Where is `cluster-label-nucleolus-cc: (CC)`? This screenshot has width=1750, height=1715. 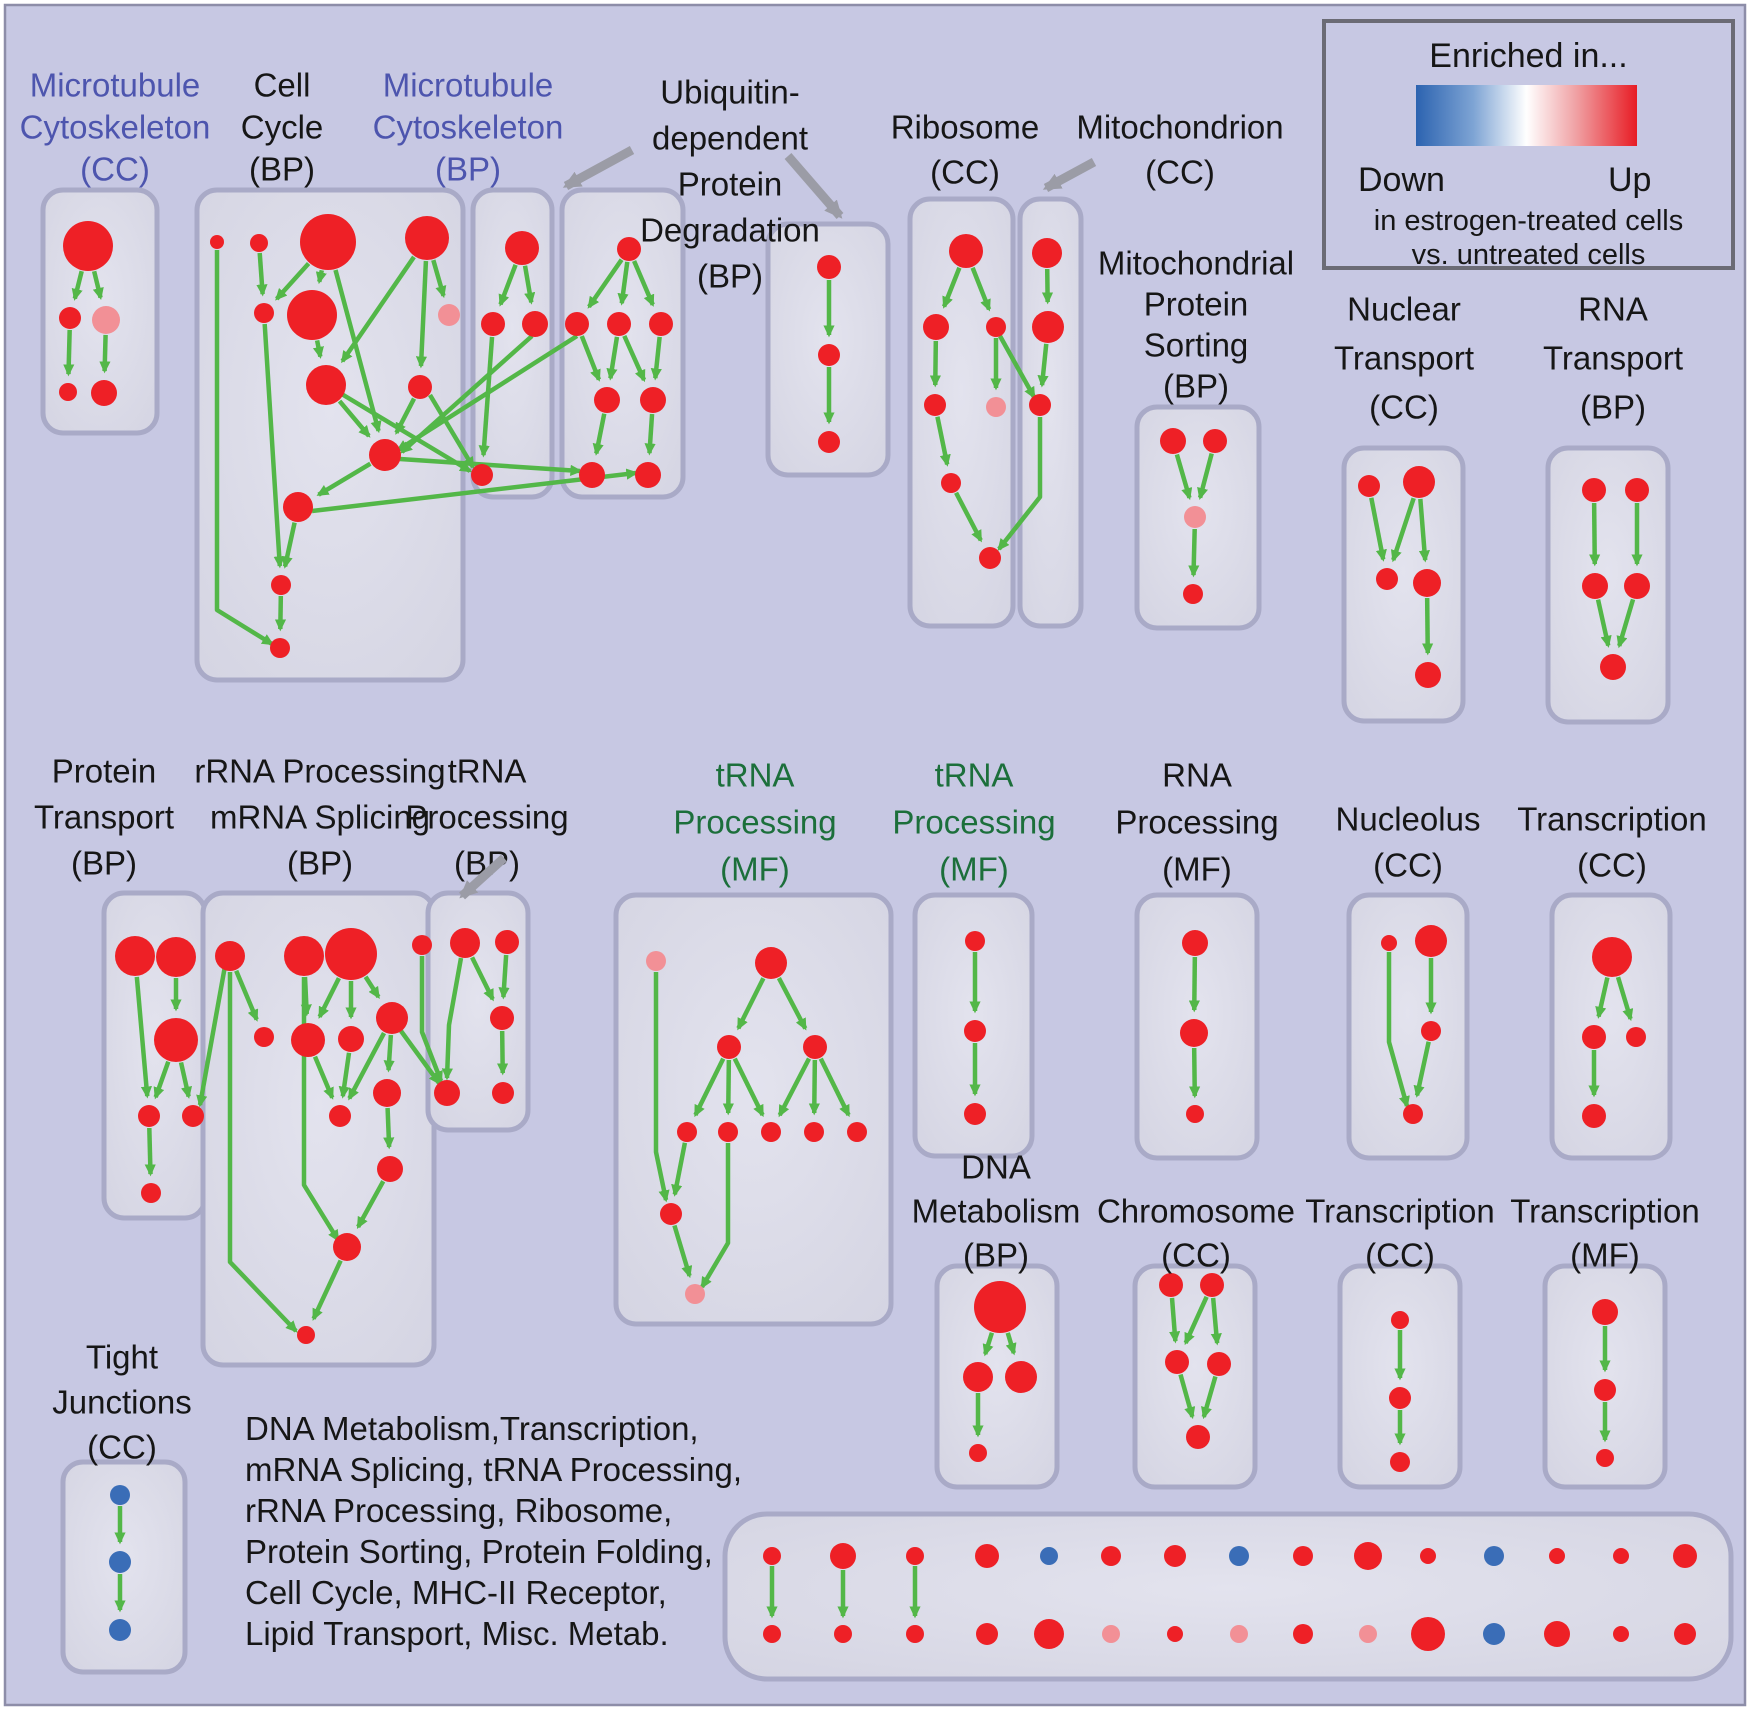 cluster-label-nucleolus-cc: (CC) is located at coordinates (1408, 865).